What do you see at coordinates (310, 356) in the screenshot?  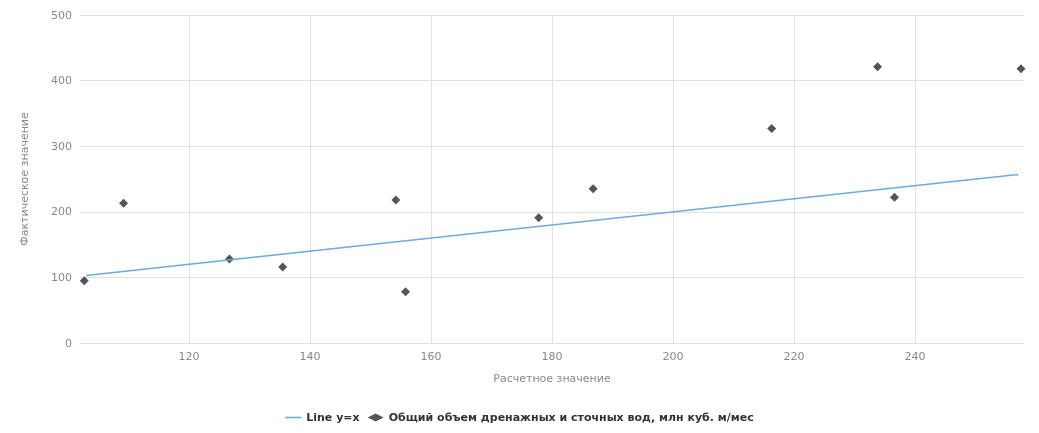 I see `x-tick-label: 140` at bounding box center [310, 356].